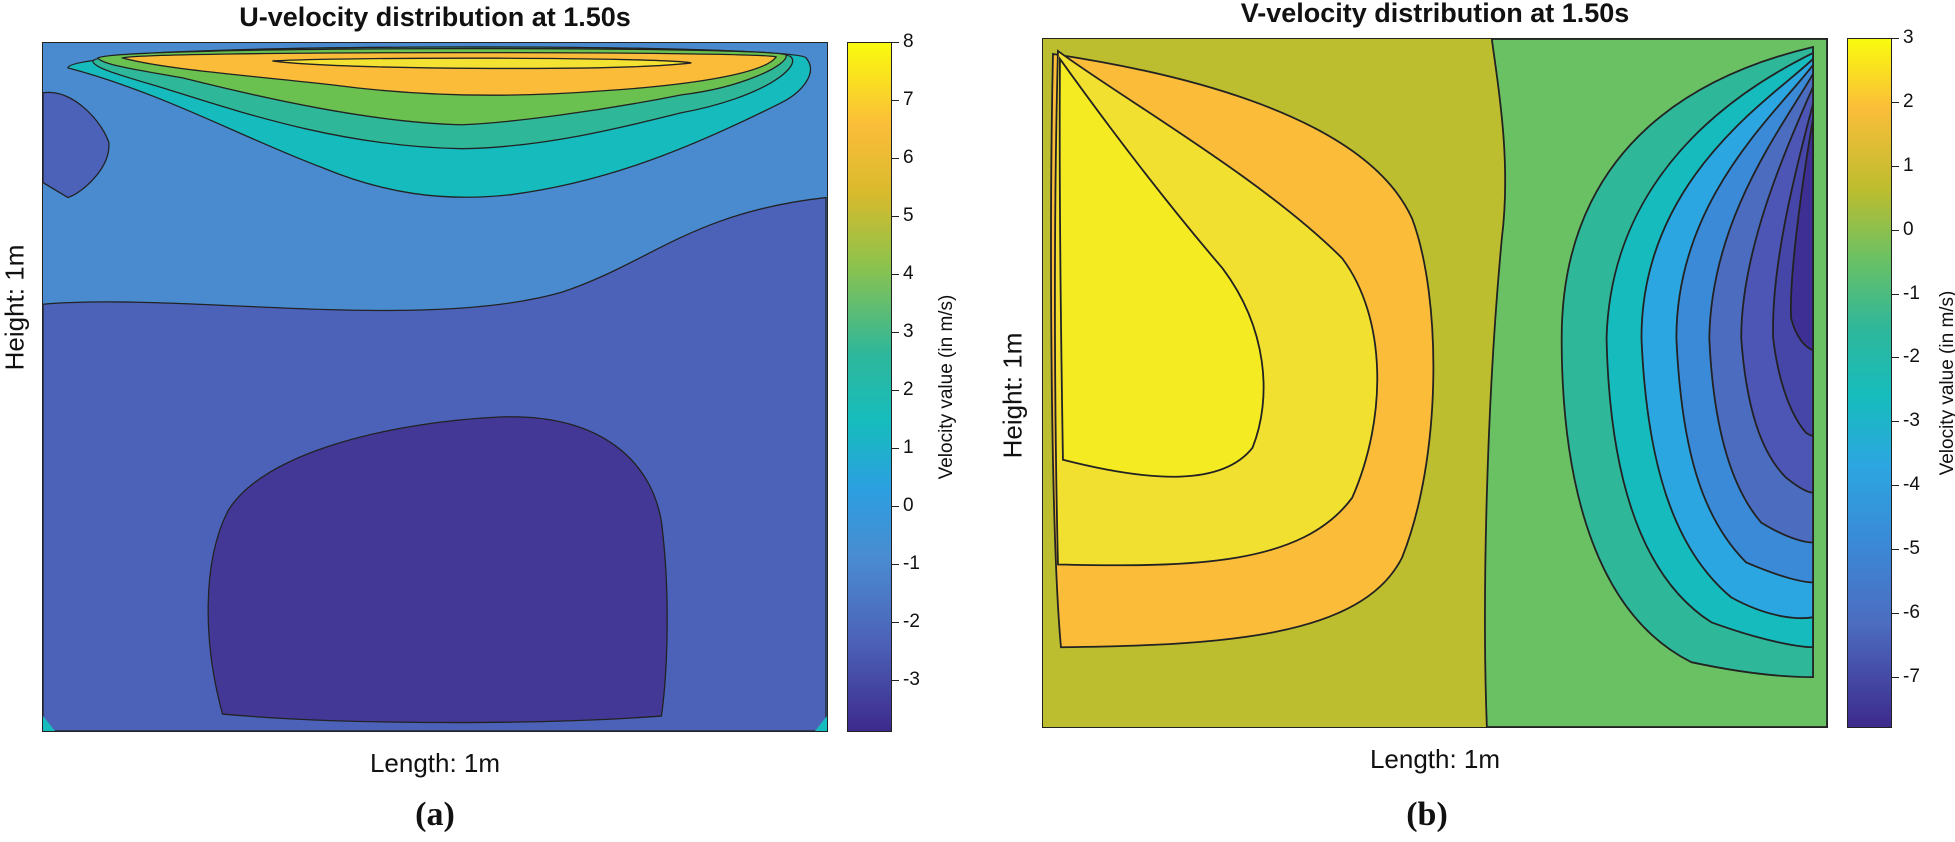 The image size is (1955, 842). I want to click on colorbar-tick-label: 7, so click(903, 99).